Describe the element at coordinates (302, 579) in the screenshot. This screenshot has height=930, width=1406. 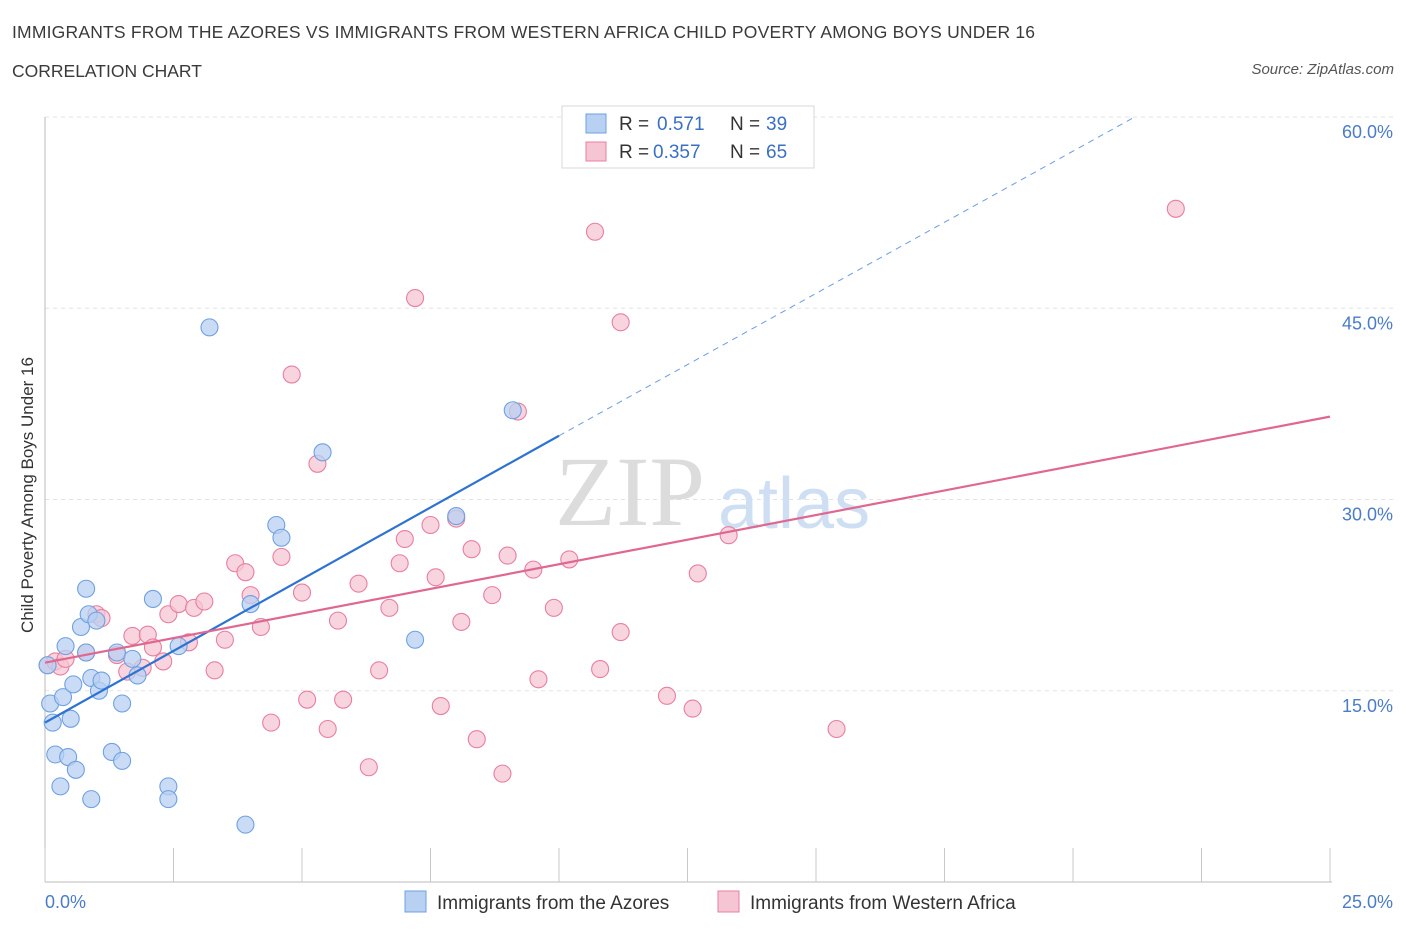
I see `azores-trend-line` at that location.